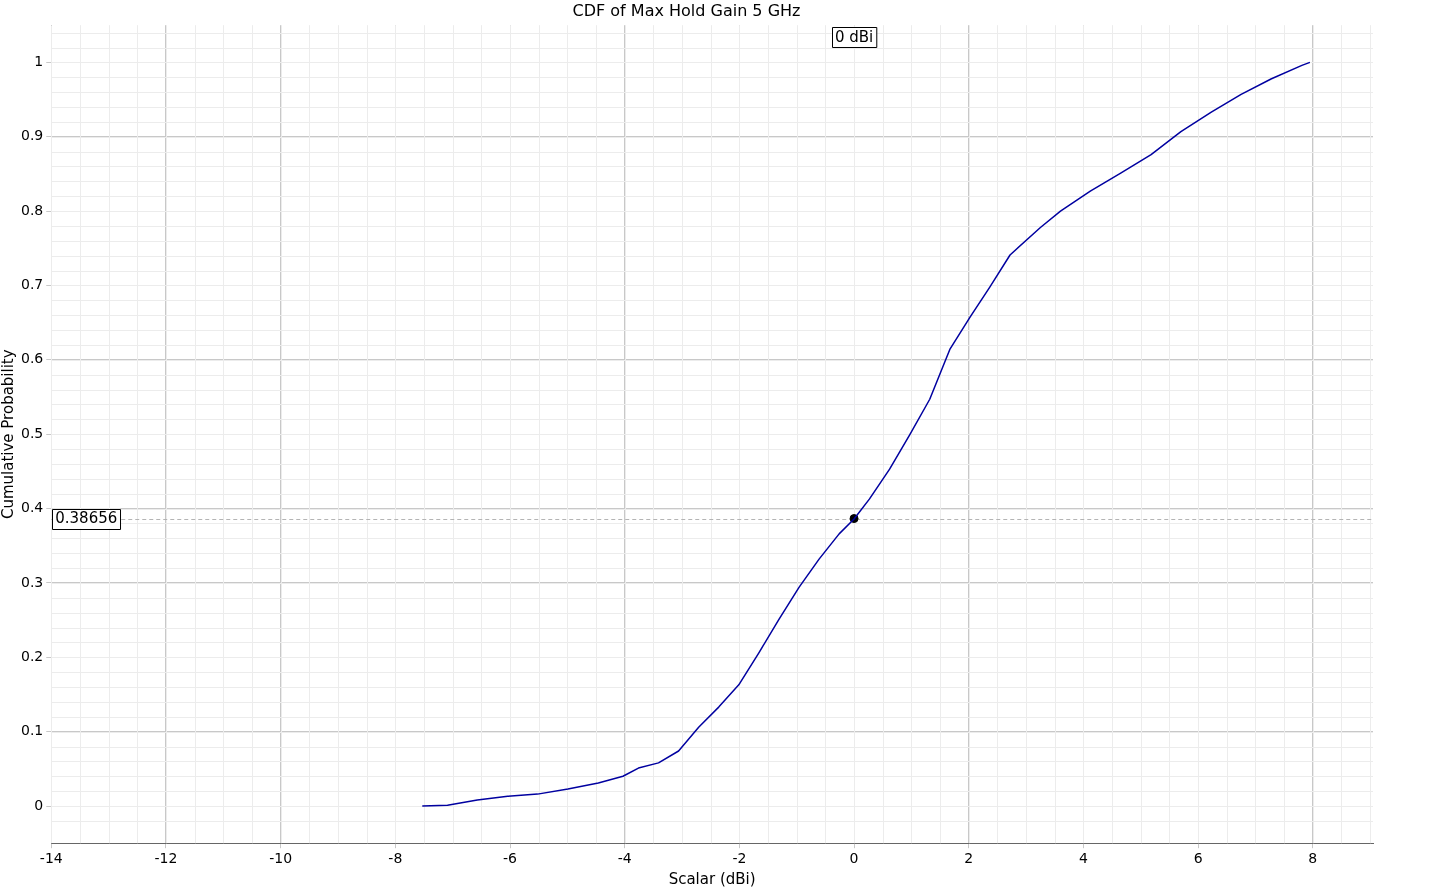 This screenshot has width=1429, height=889. Describe the element at coordinates (510, 858) in the screenshot. I see `x-tick-label: -6` at that location.